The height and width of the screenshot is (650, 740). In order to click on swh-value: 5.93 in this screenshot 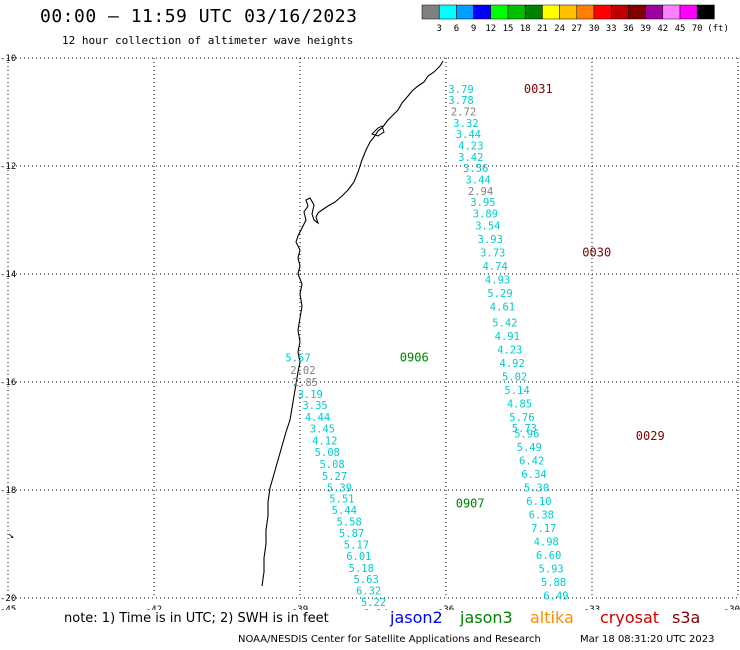, I will do `click(550, 569)`.